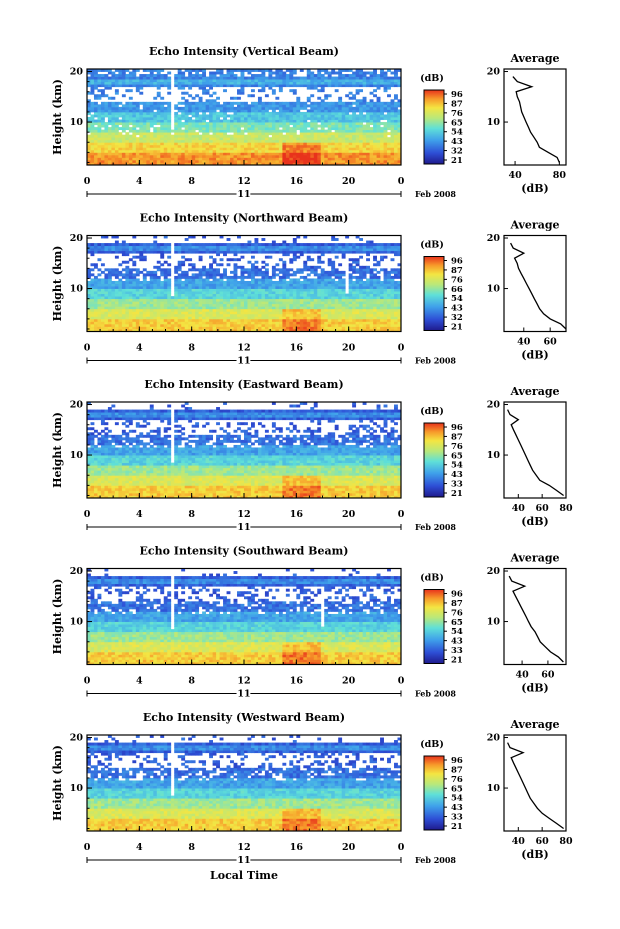 The height and width of the screenshot is (929, 620). I want to click on panel-title: Echo Intensity (Westward Beam), so click(244, 717).